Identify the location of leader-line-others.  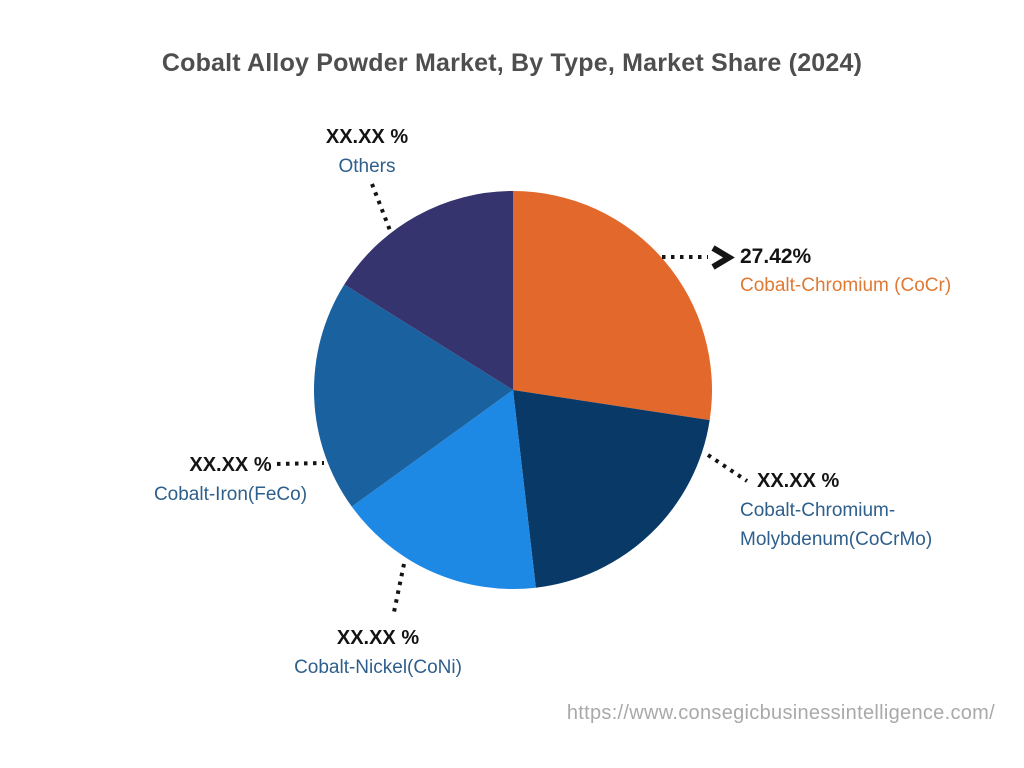
(381, 208).